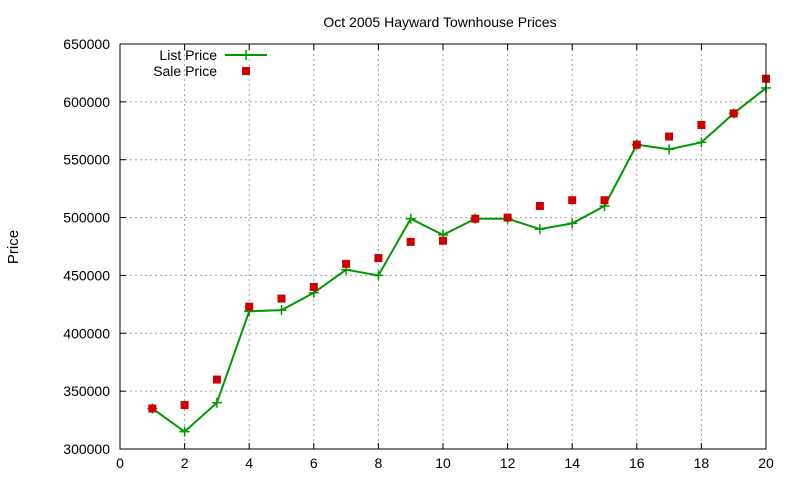 The height and width of the screenshot is (480, 800). I want to click on x-tick-label: 12, so click(508, 463).